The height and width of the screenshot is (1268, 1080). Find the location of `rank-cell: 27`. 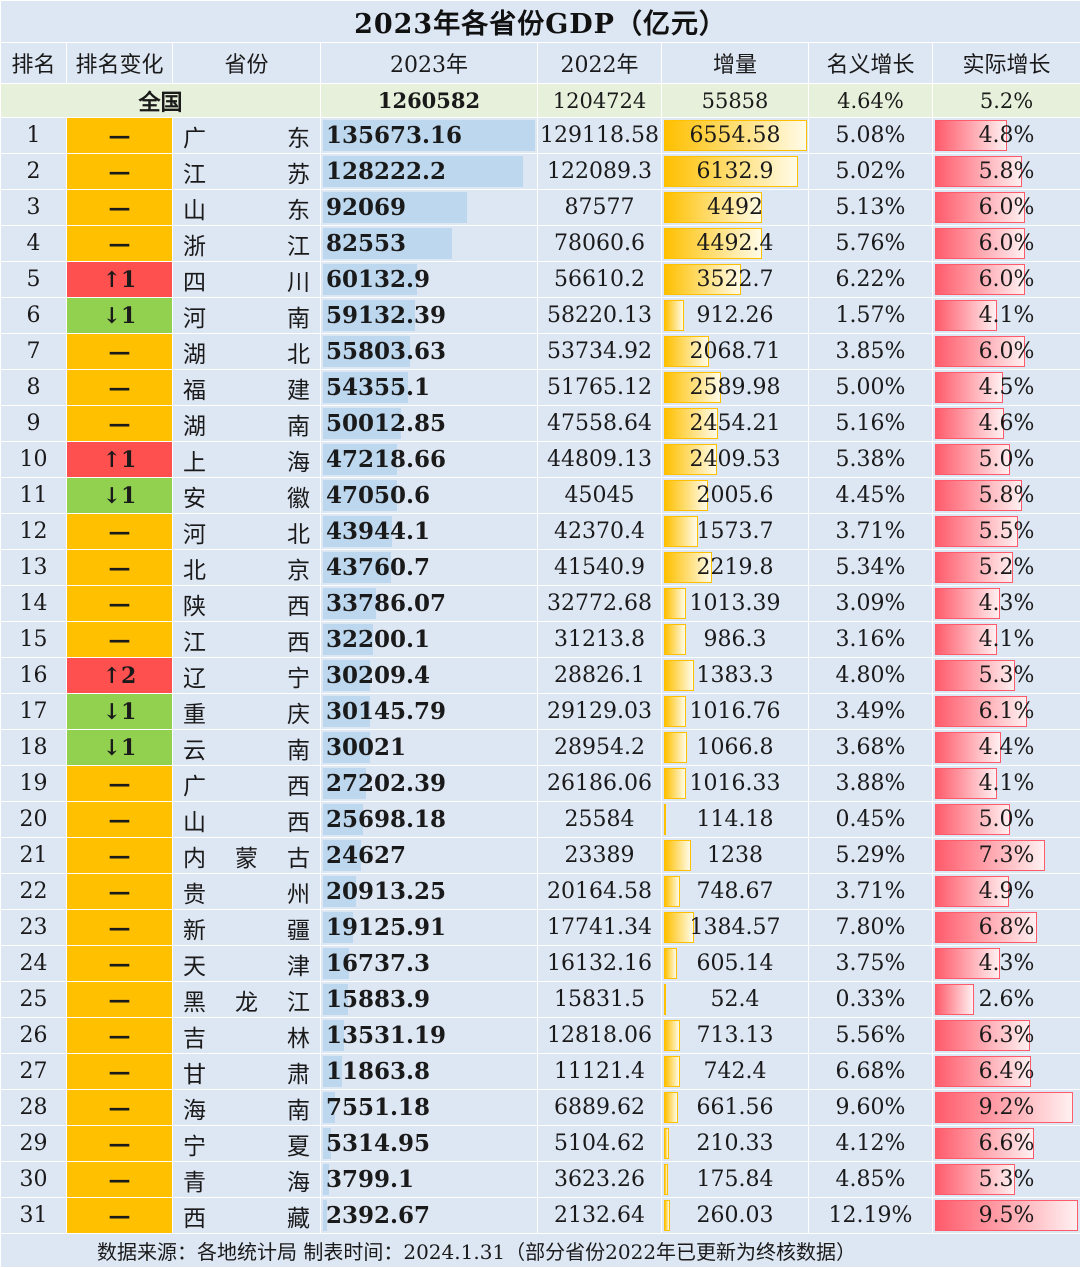

rank-cell: 27 is located at coordinates (34, 1072).